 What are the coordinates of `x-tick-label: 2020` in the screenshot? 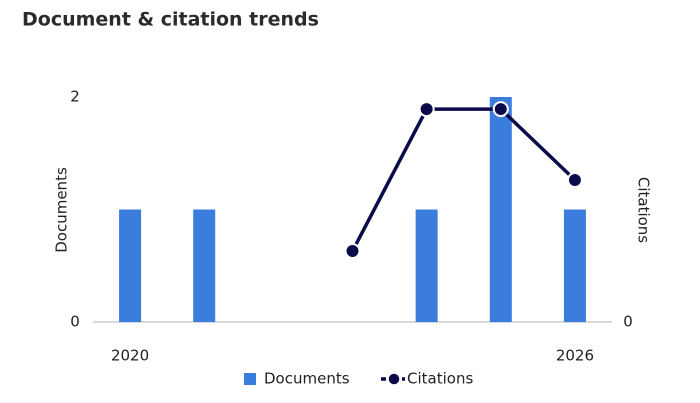 It's located at (130, 356).